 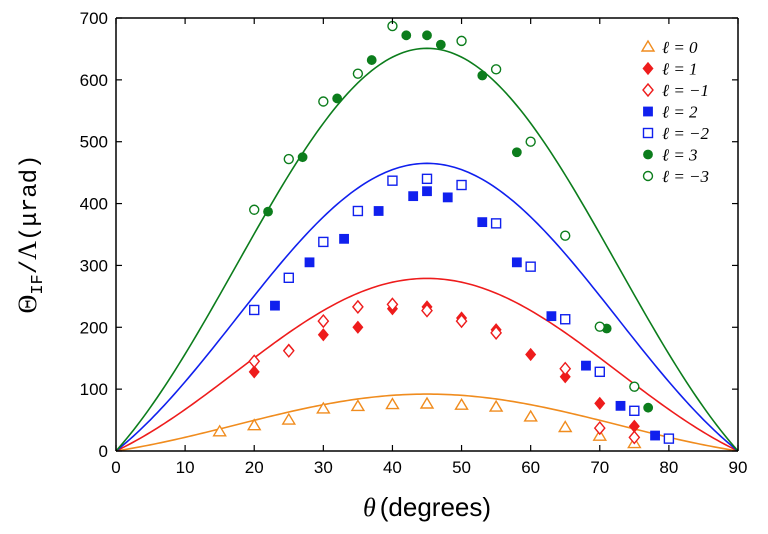 What do you see at coordinates (668, 467) in the screenshot?
I see `x-tick-label: 80` at bounding box center [668, 467].